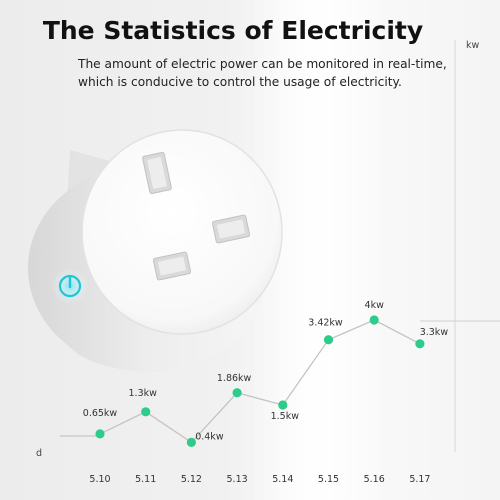 This screenshot has height=500, width=500. Describe the element at coordinates (209, 436) in the screenshot. I see `data-label: 0.4kw` at that location.